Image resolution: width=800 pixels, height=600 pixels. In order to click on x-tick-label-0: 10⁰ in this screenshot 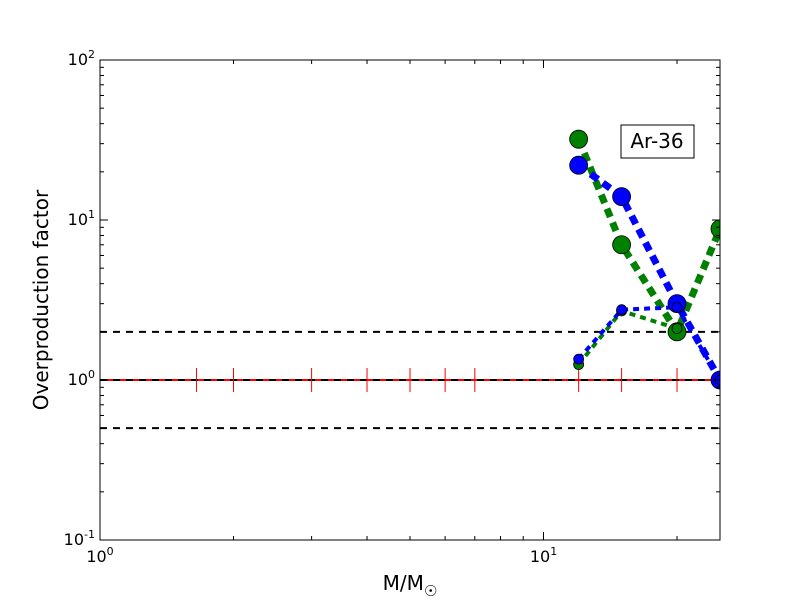, I will do `click(99, 555)`.